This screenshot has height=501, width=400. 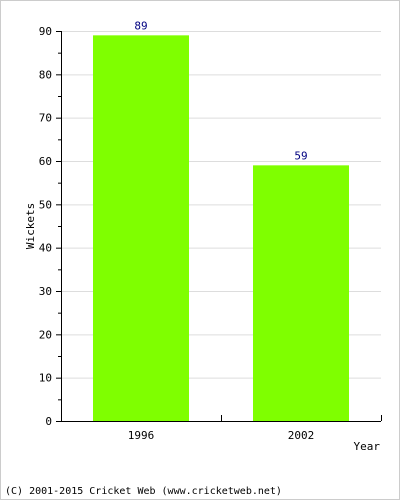 What do you see at coordinates (220, 90) in the screenshot?
I see `value-labels: 89 59` at bounding box center [220, 90].